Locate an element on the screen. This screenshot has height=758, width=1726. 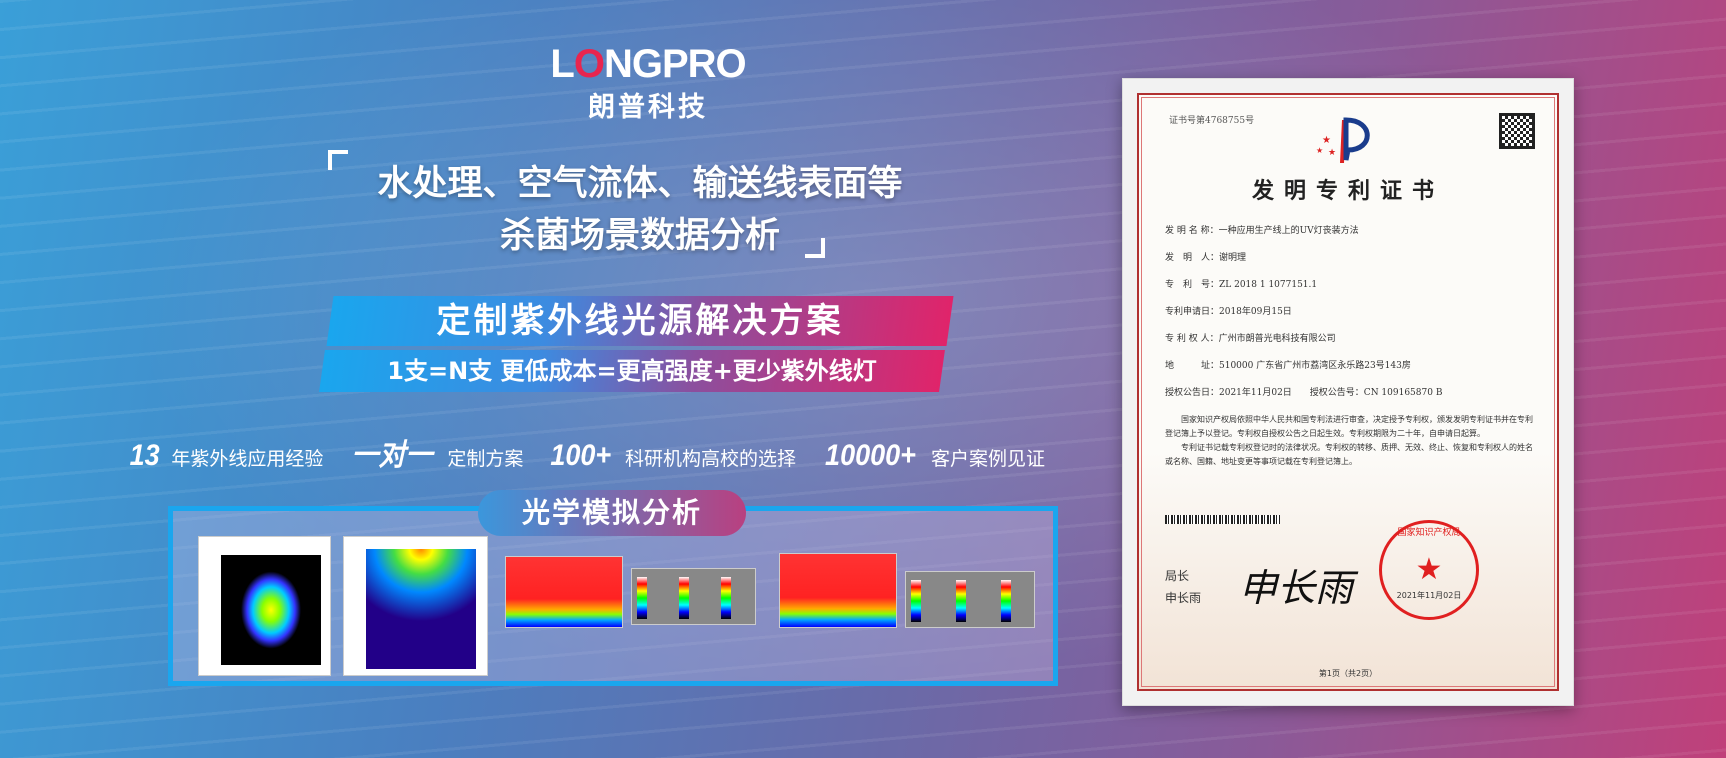
banner-title: 定制紫外线光源解决方案 is located at coordinates (640, 321).